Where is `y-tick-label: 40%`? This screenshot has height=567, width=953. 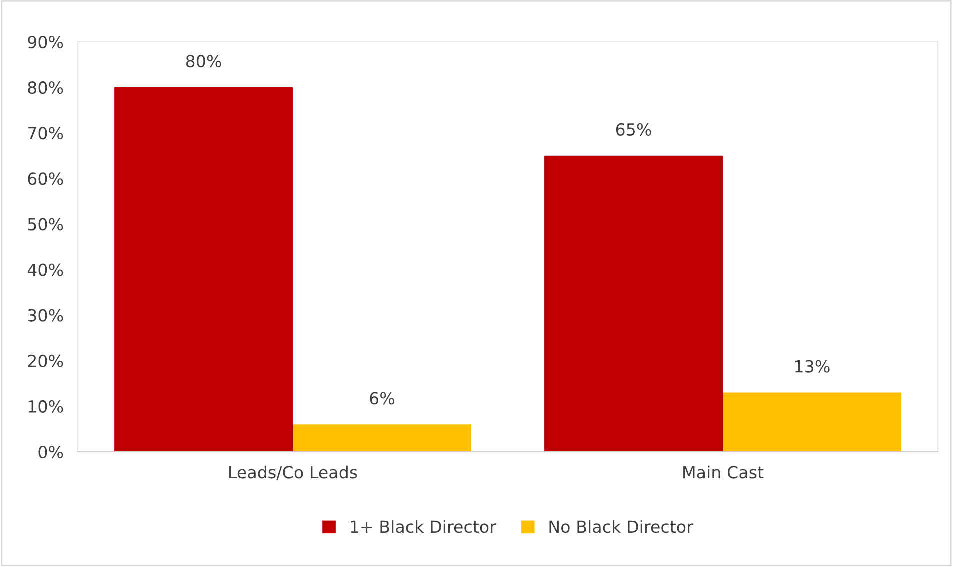 y-tick-label: 40% is located at coordinates (46, 270).